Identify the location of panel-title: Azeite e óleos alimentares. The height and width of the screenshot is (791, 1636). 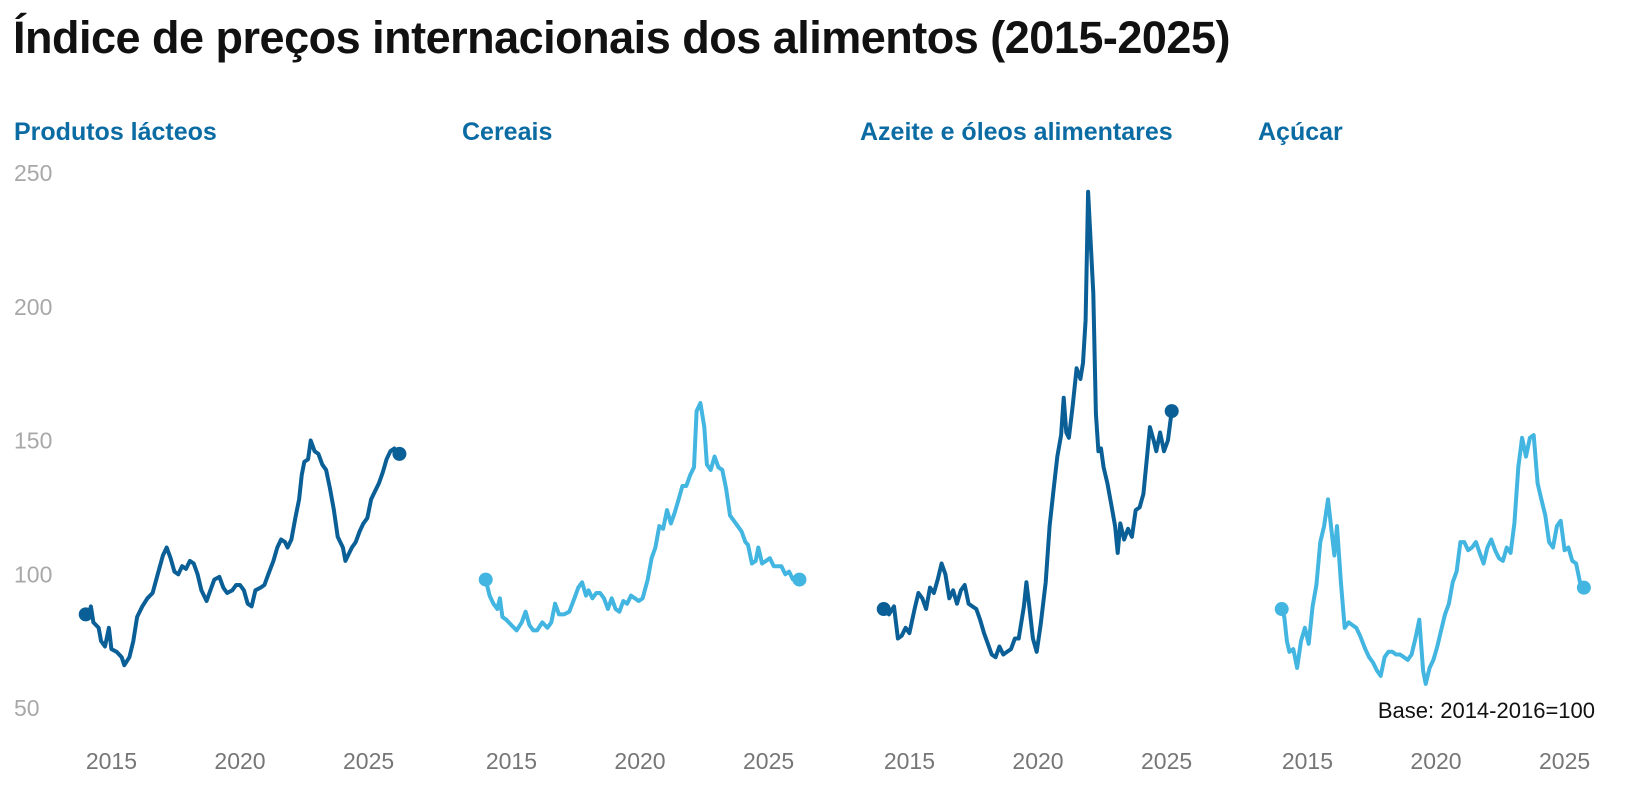
(1016, 132).